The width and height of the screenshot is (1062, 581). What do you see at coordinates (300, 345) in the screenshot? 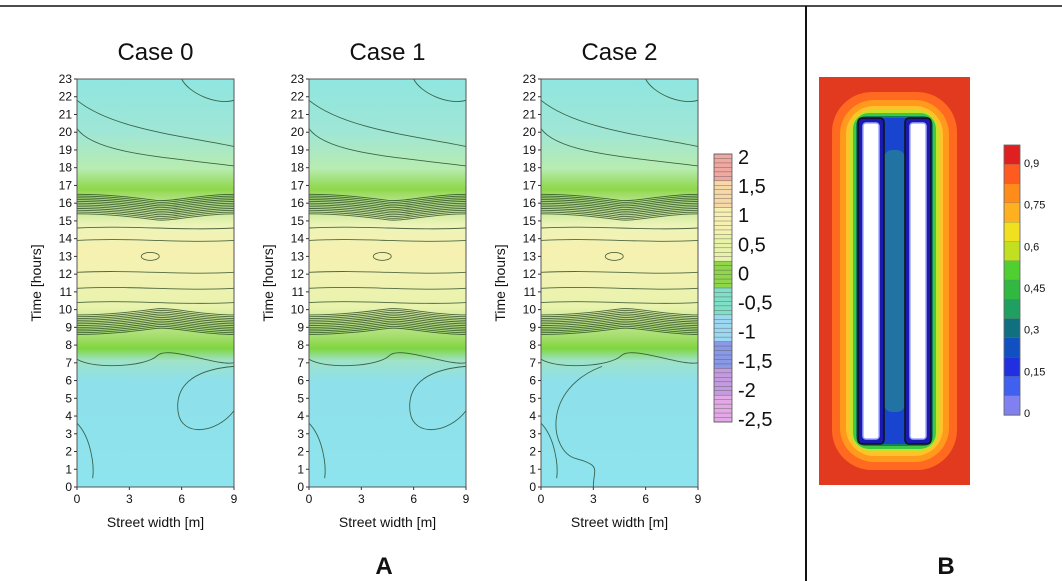
I see `y-tick-label: 8` at bounding box center [300, 345].